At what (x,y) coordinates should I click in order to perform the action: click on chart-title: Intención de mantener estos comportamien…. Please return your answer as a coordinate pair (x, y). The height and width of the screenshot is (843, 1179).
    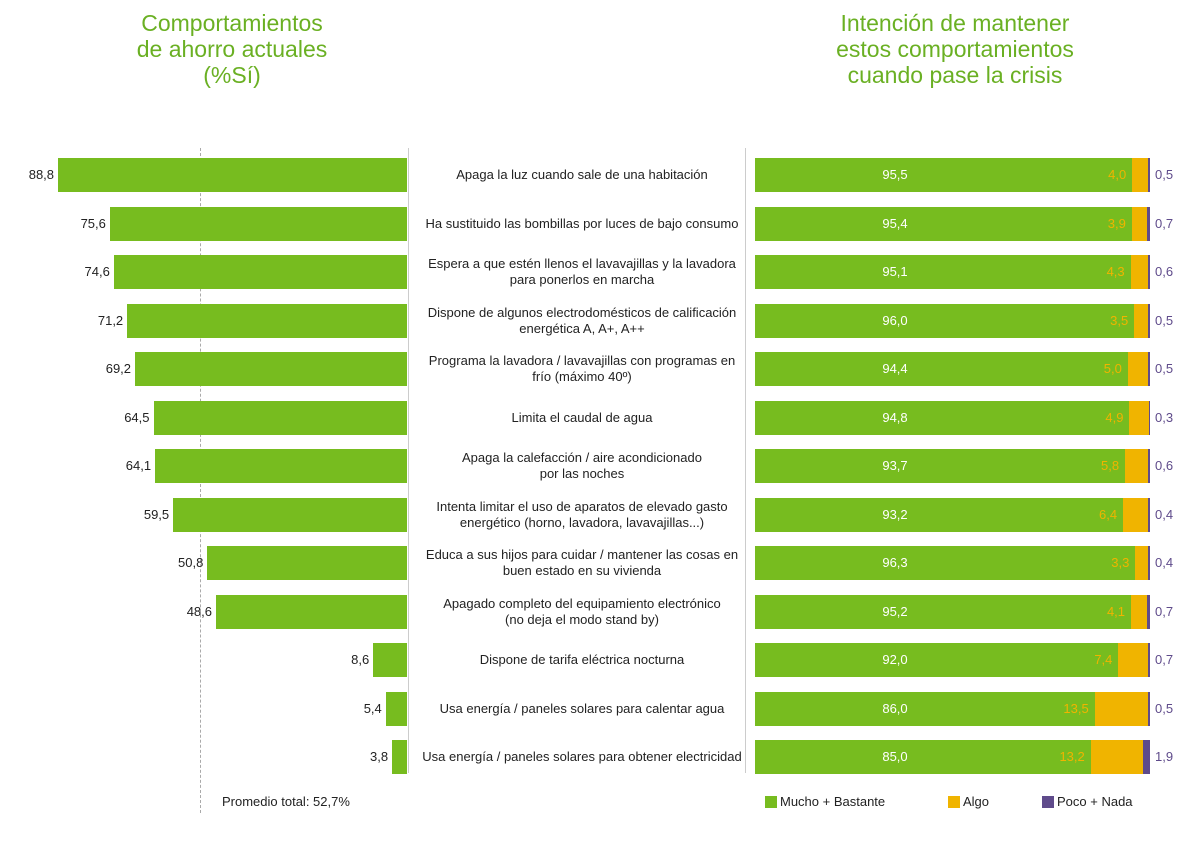
    Looking at the image, I should click on (955, 49).